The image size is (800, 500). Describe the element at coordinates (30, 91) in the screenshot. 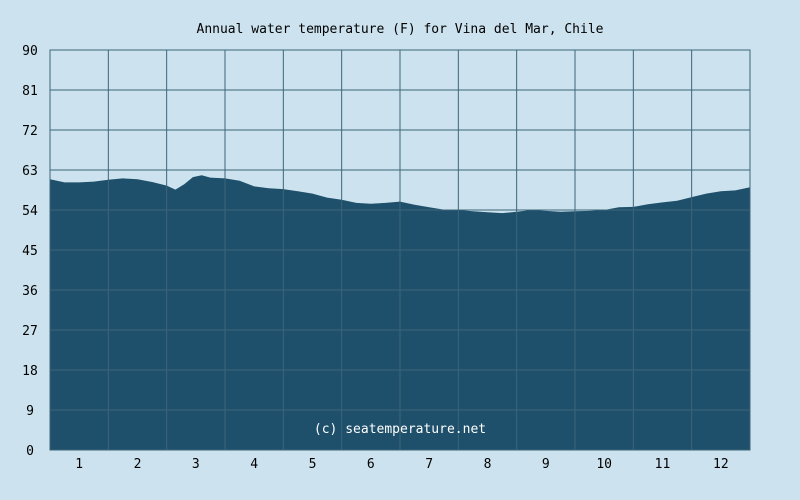

I see `y-tick-label: 81` at that location.